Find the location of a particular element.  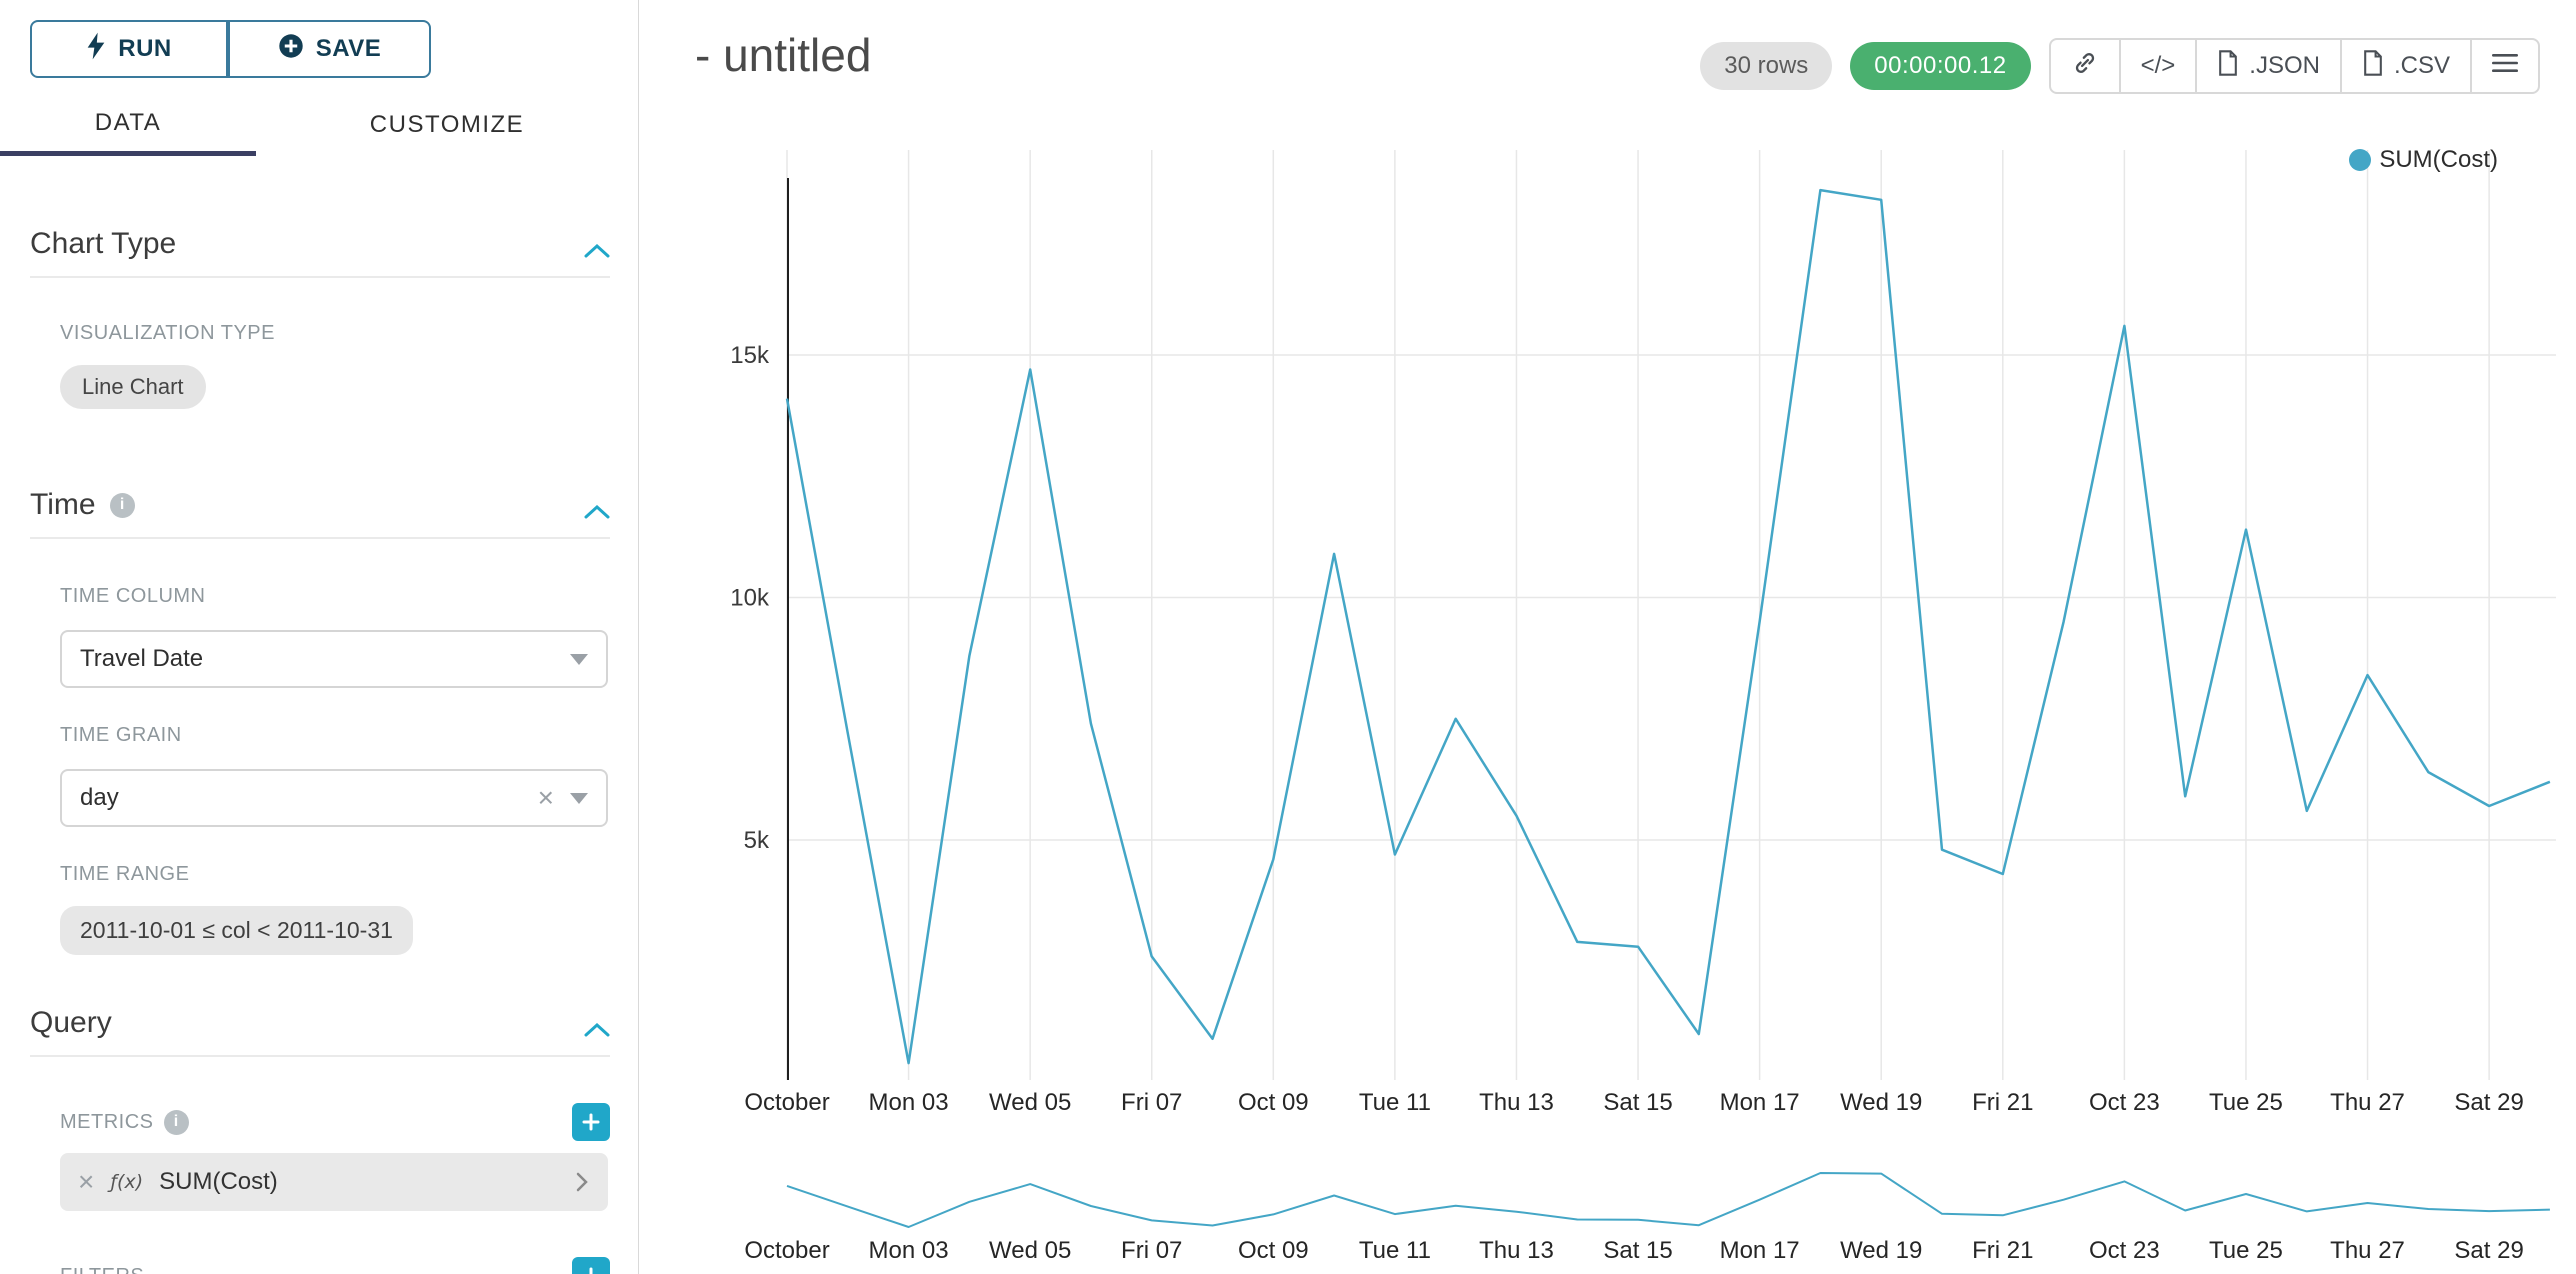

x-axis-tick-label: Oct 23 is located at coordinates (2124, 1102).